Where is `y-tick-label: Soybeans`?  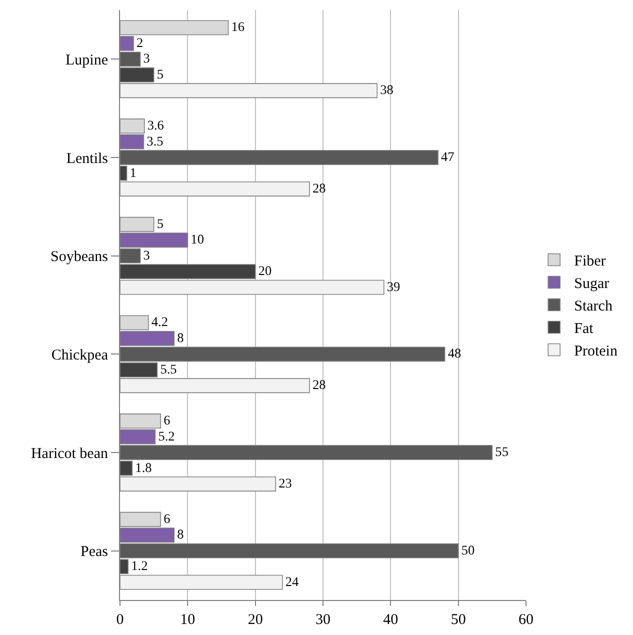
y-tick-label: Soybeans is located at coordinates (79, 257).